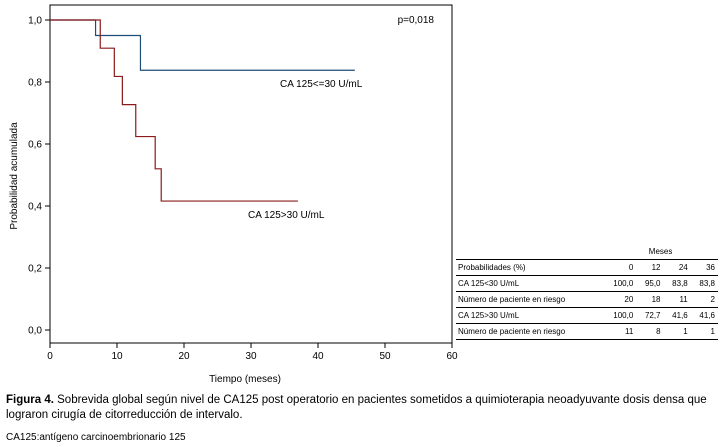 This screenshot has width=728, height=447. I want to click on risk-table-row: CA 125>30 U/mL 100,0 72,7 41,6 41,6, so click(587, 315).